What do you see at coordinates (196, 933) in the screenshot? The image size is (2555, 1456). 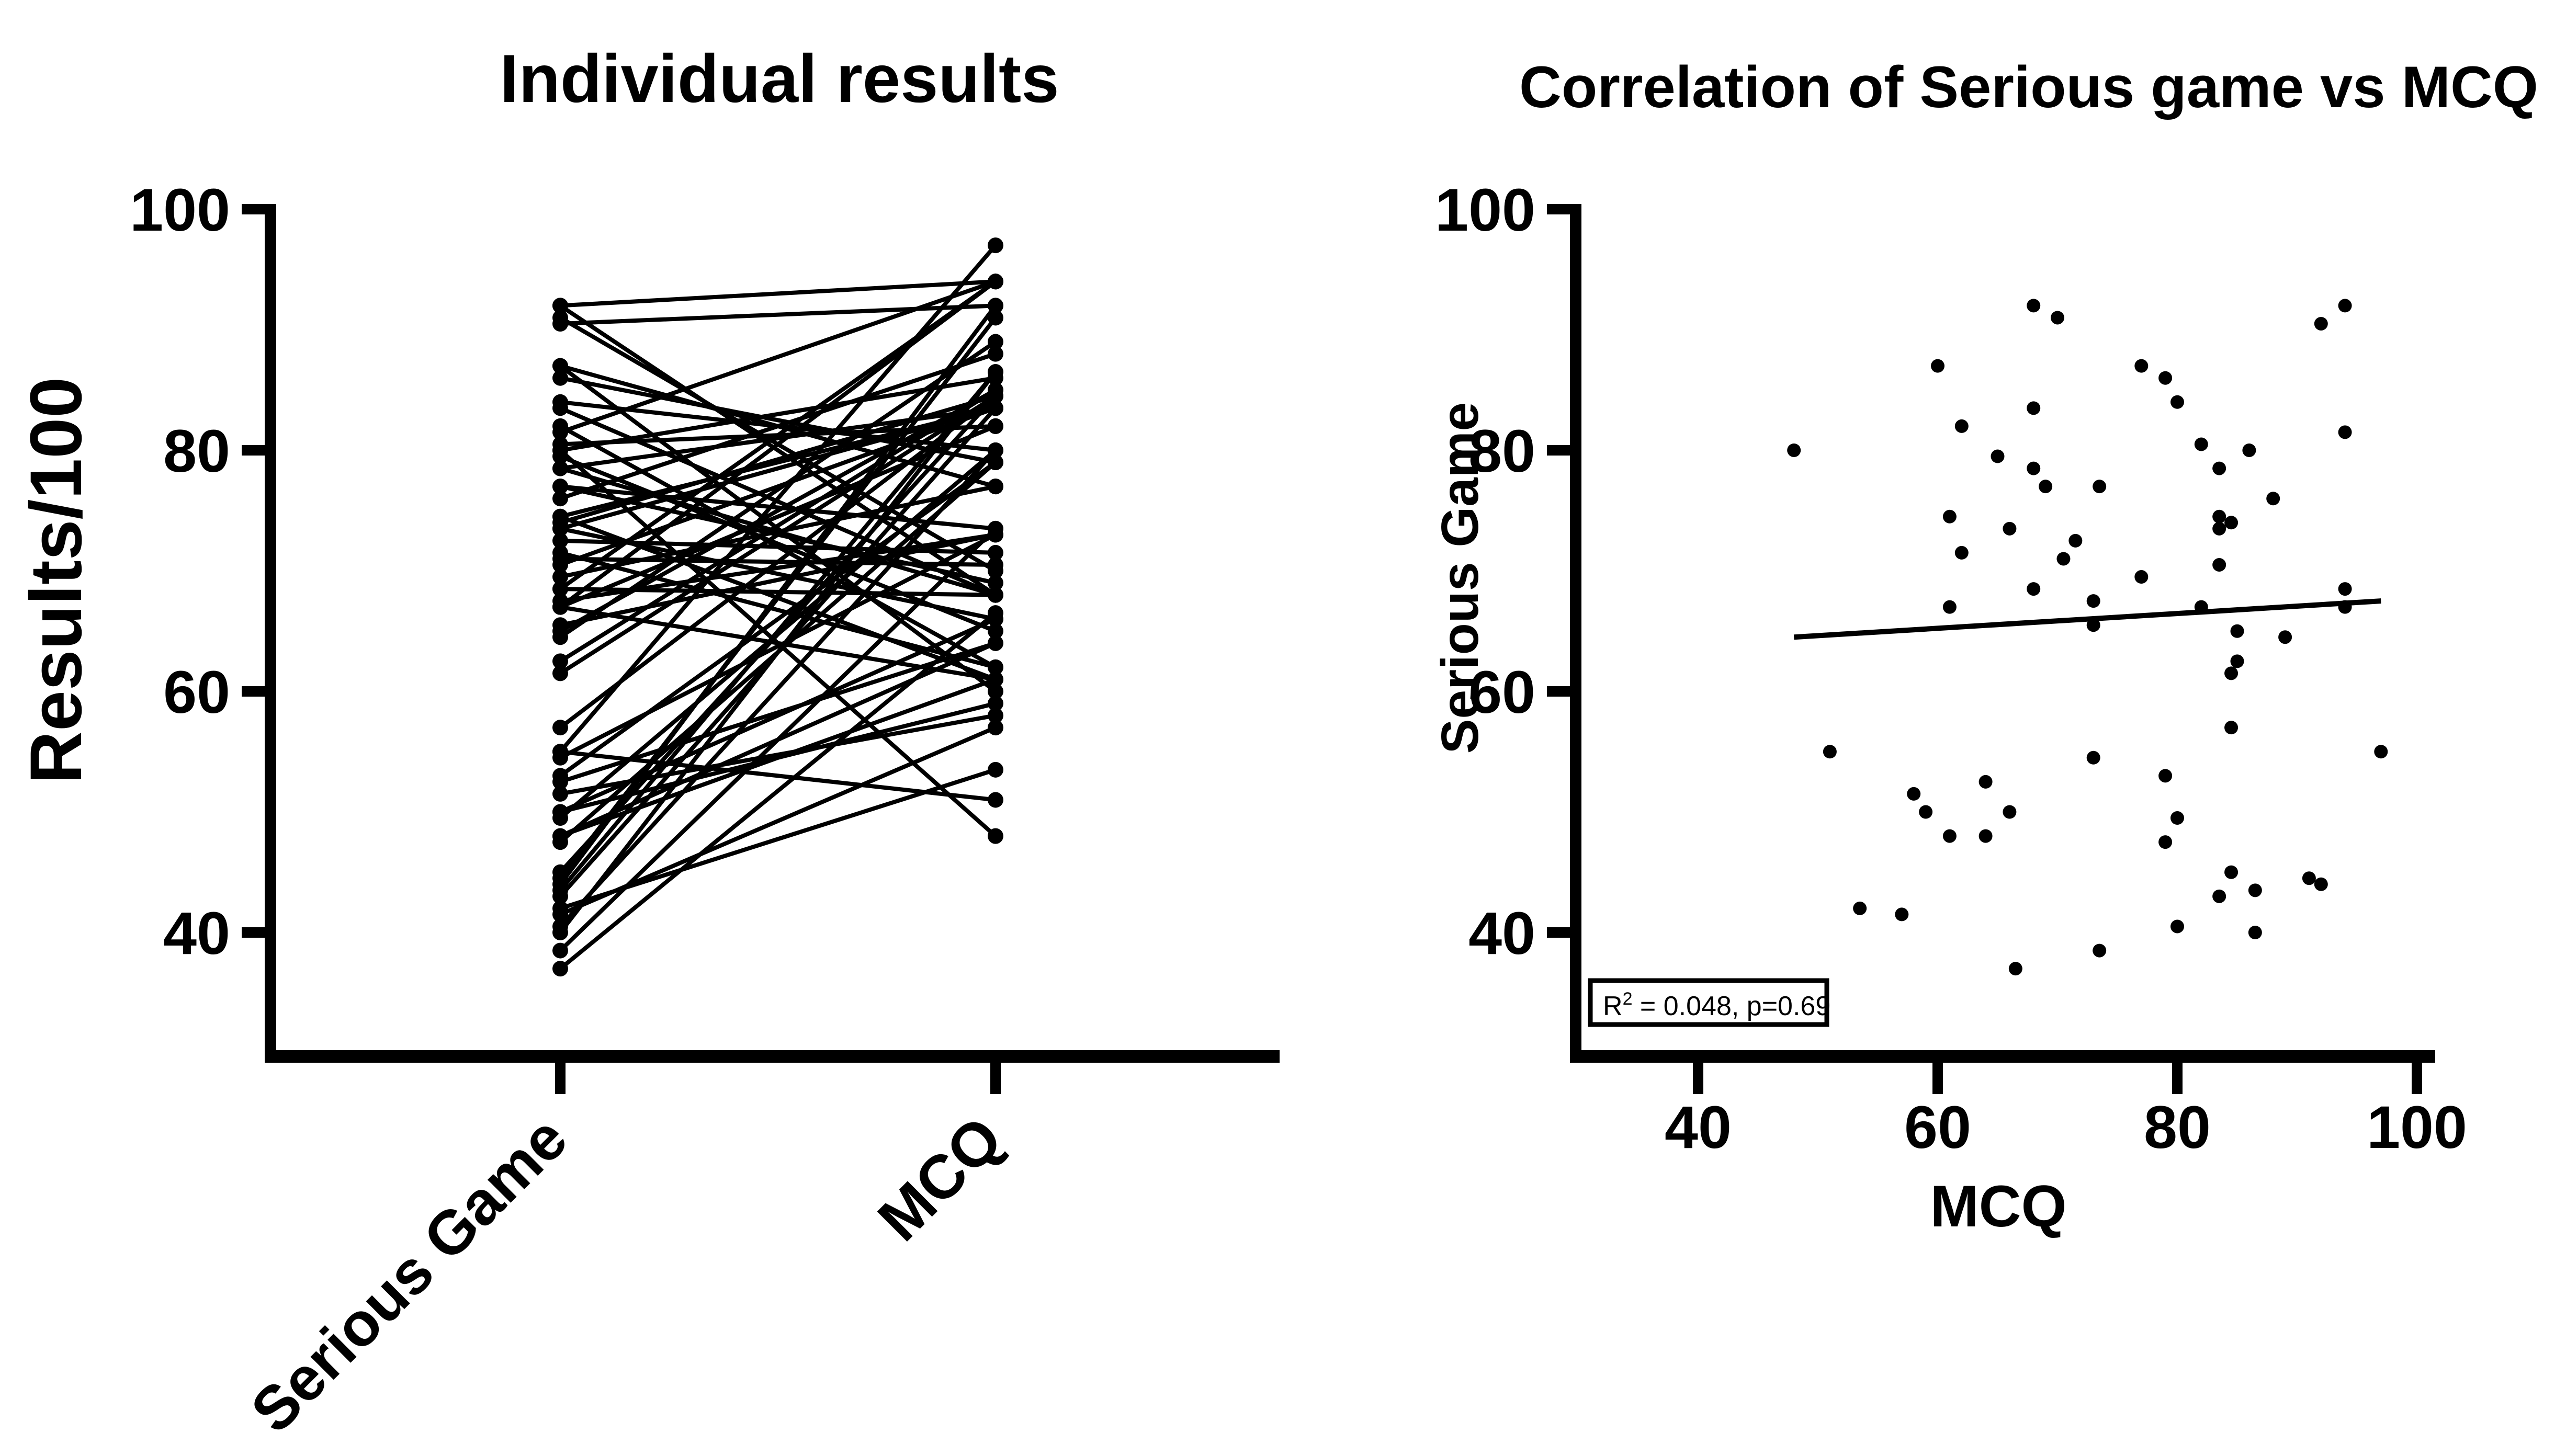 I see `left-y-tick-label: 40` at bounding box center [196, 933].